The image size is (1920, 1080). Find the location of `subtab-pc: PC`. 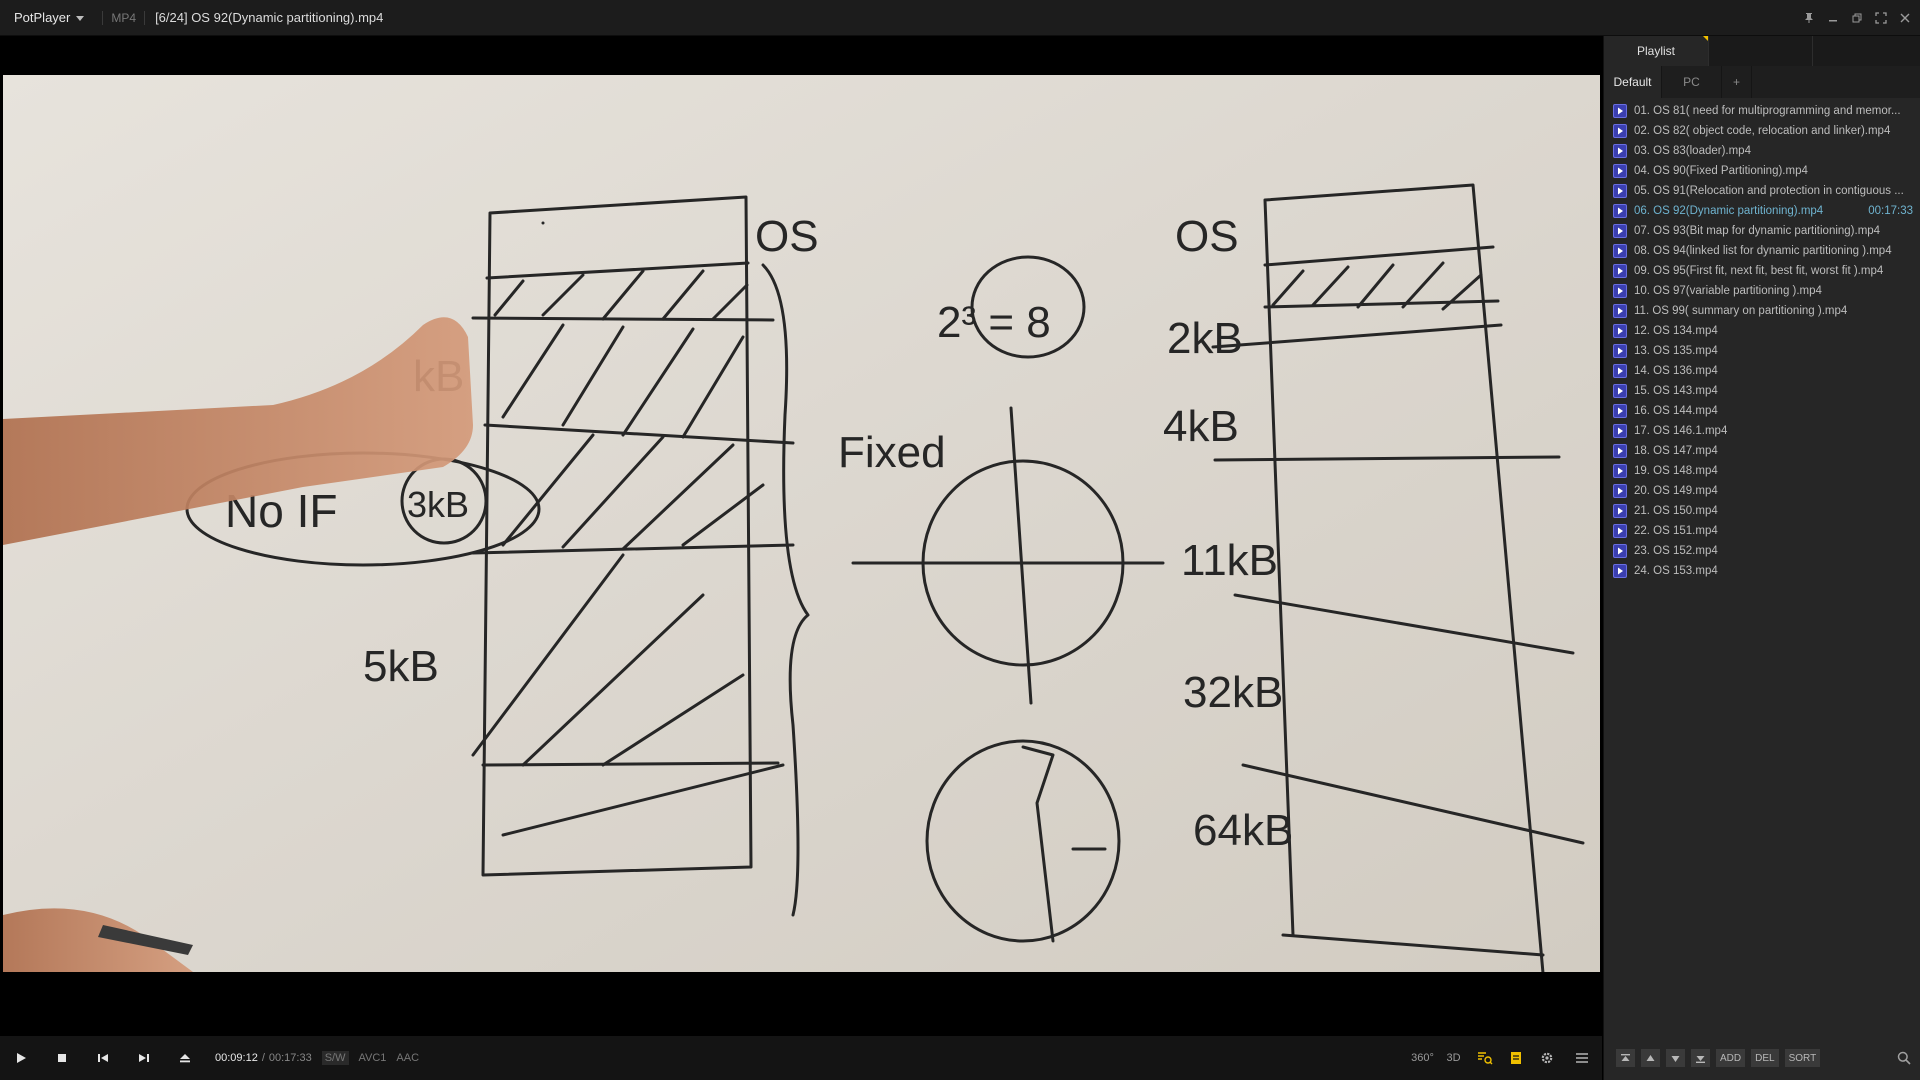

subtab-pc: PC is located at coordinates (1692, 82).